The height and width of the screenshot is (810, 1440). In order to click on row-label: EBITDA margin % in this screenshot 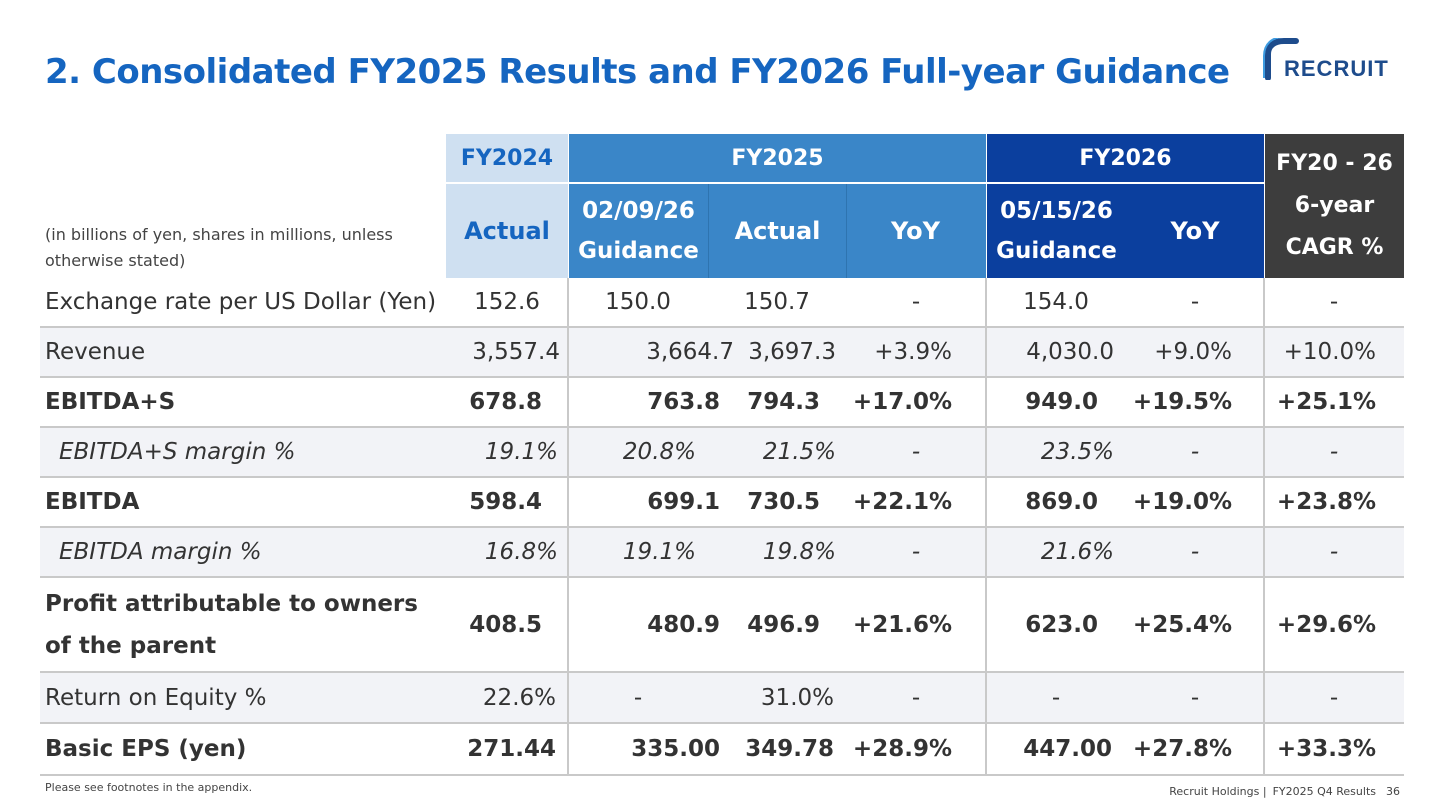, I will do `click(160, 552)`.